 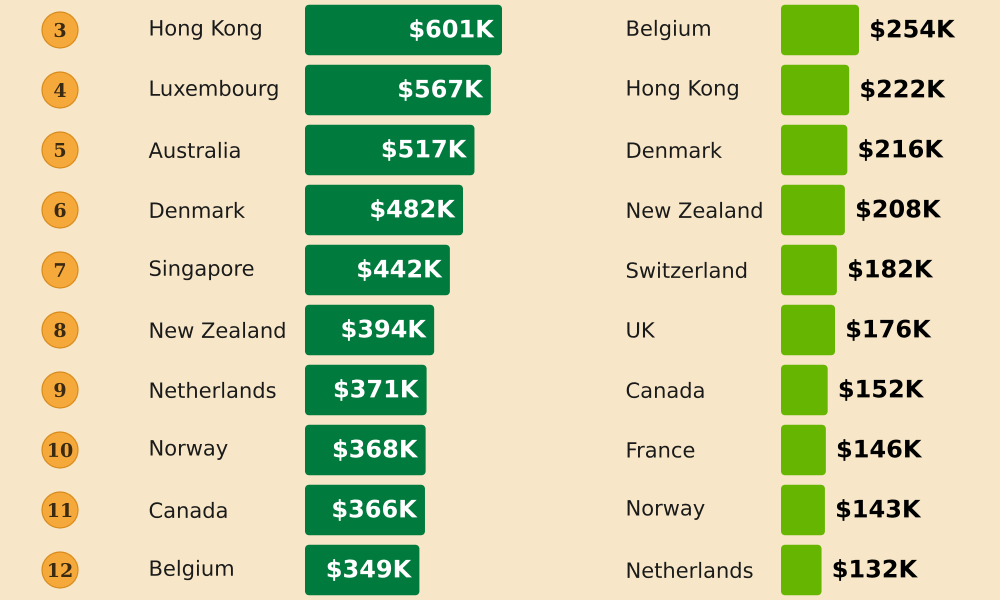 I want to click on text: 10, so click(x=60, y=450).